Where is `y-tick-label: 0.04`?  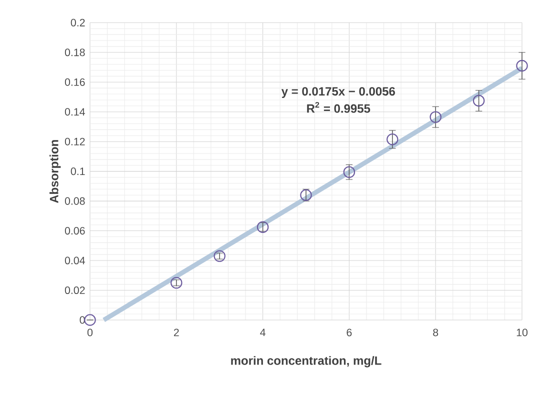
y-tick-label: 0.04 is located at coordinates (74, 260).